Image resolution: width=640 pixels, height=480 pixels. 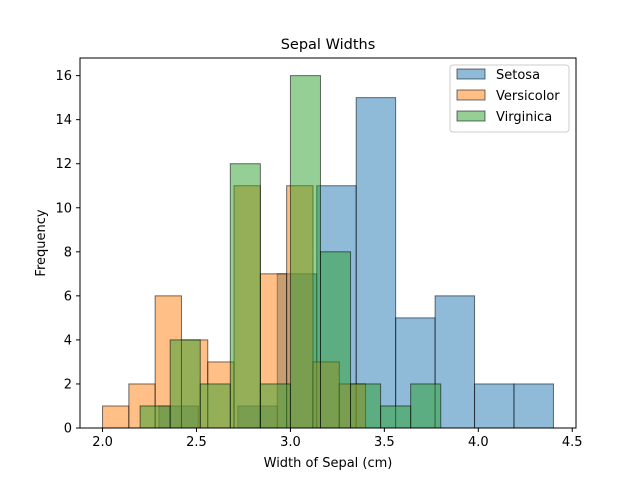 What do you see at coordinates (63, 76) in the screenshot?
I see `y-tick-label: 16` at bounding box center [63, 76].